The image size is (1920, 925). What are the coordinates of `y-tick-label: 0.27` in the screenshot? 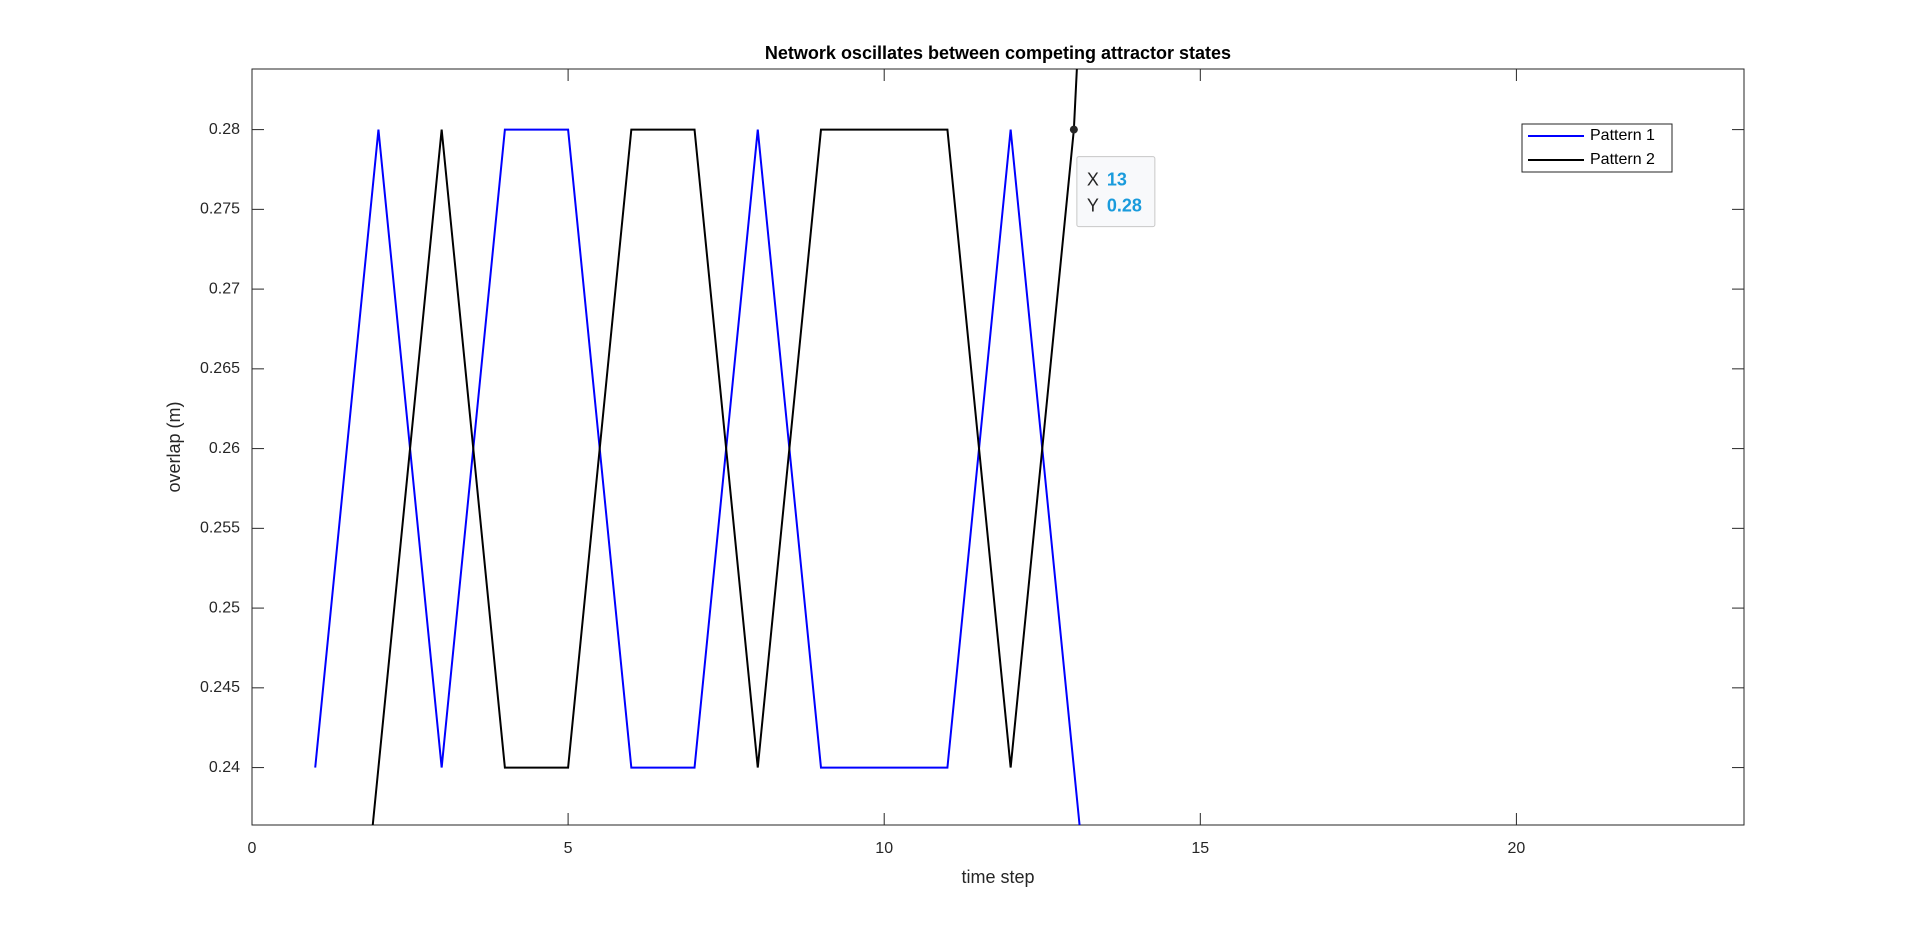 It's located at (224, 288).